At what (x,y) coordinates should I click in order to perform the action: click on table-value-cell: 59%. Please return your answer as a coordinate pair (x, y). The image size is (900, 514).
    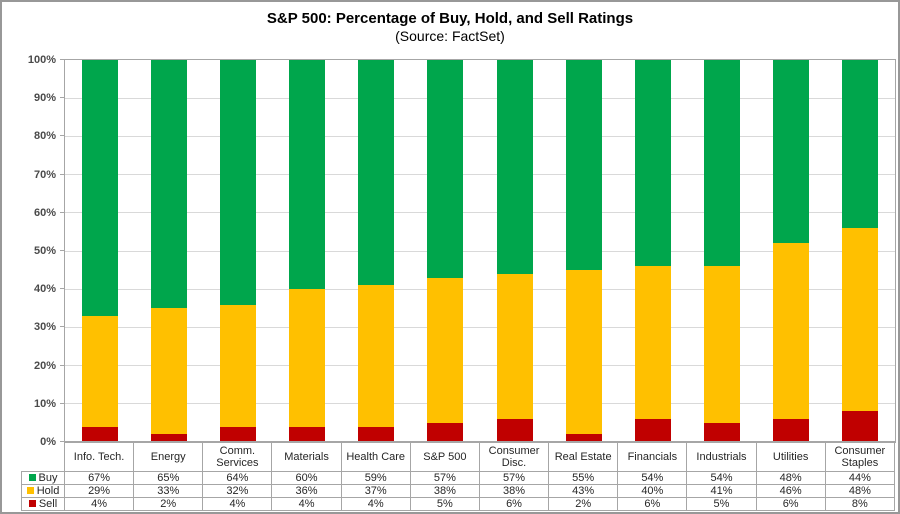
    Looking at the image, I should click on (375, 478).